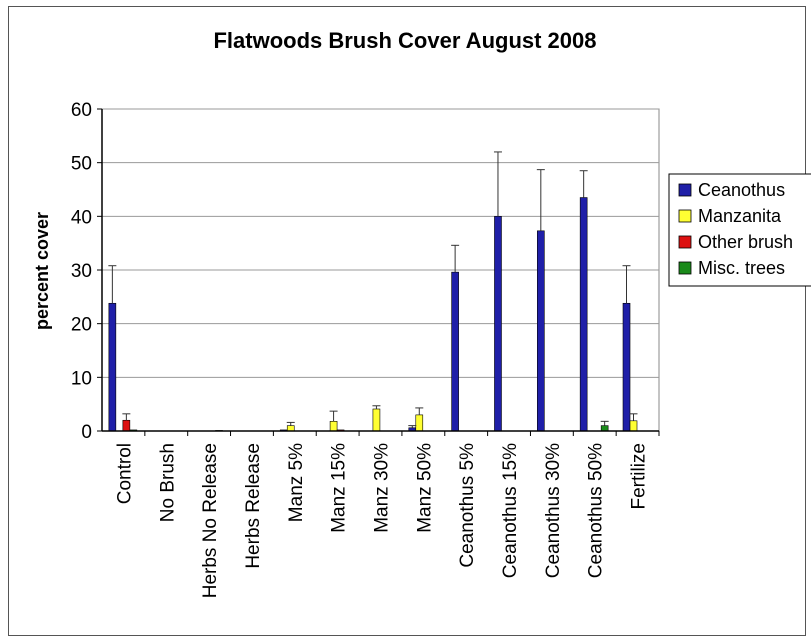 Image resolution: width=811 pixels, height=641 pixels. I want to click on y-tick-label: 30, so click(81, 271).